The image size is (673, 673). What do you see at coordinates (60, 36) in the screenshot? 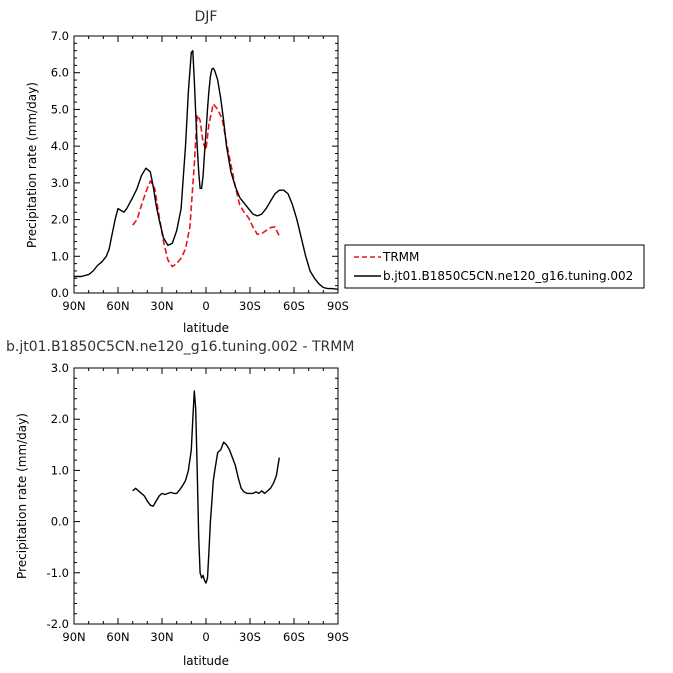
I see `y-tick-label: 7.0` at bounding box center [60, 36].